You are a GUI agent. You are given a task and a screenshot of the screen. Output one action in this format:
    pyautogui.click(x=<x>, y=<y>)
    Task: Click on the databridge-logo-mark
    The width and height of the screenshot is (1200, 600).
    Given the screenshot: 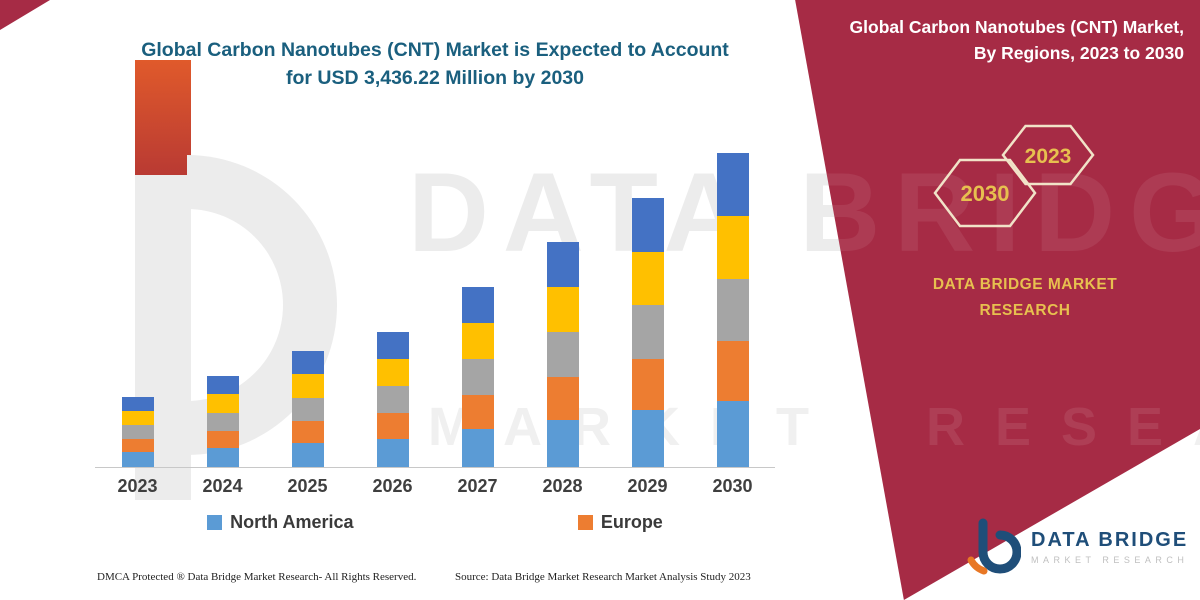 What is the action you would take?
    pyautogui.click(x=994, y=546)
    